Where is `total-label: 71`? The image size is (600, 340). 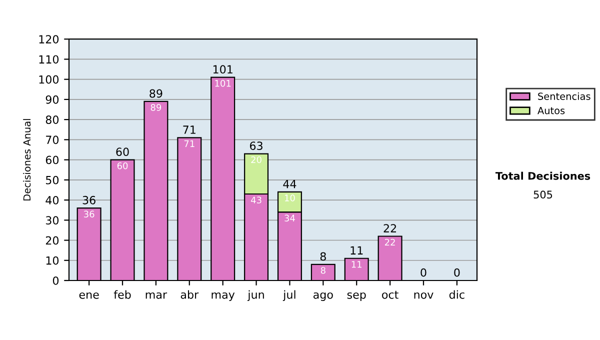 total-label: 71 is located at coordinates (189, 130).